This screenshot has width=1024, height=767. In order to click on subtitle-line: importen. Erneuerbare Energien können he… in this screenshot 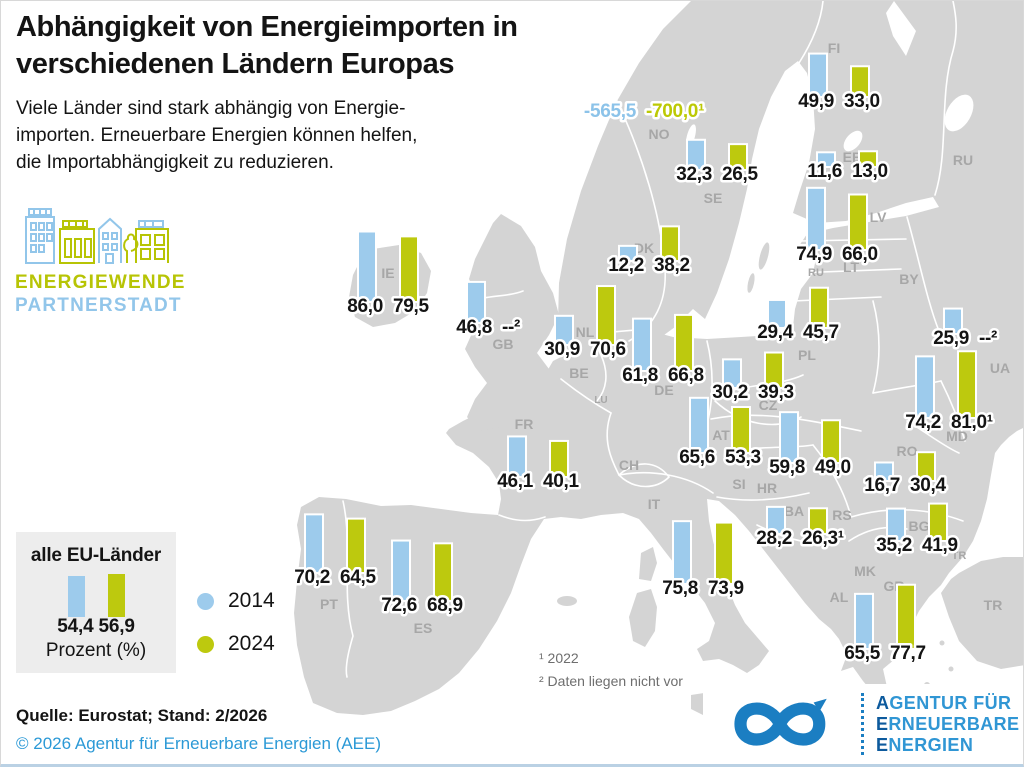, I will do `click(217, 135)`.